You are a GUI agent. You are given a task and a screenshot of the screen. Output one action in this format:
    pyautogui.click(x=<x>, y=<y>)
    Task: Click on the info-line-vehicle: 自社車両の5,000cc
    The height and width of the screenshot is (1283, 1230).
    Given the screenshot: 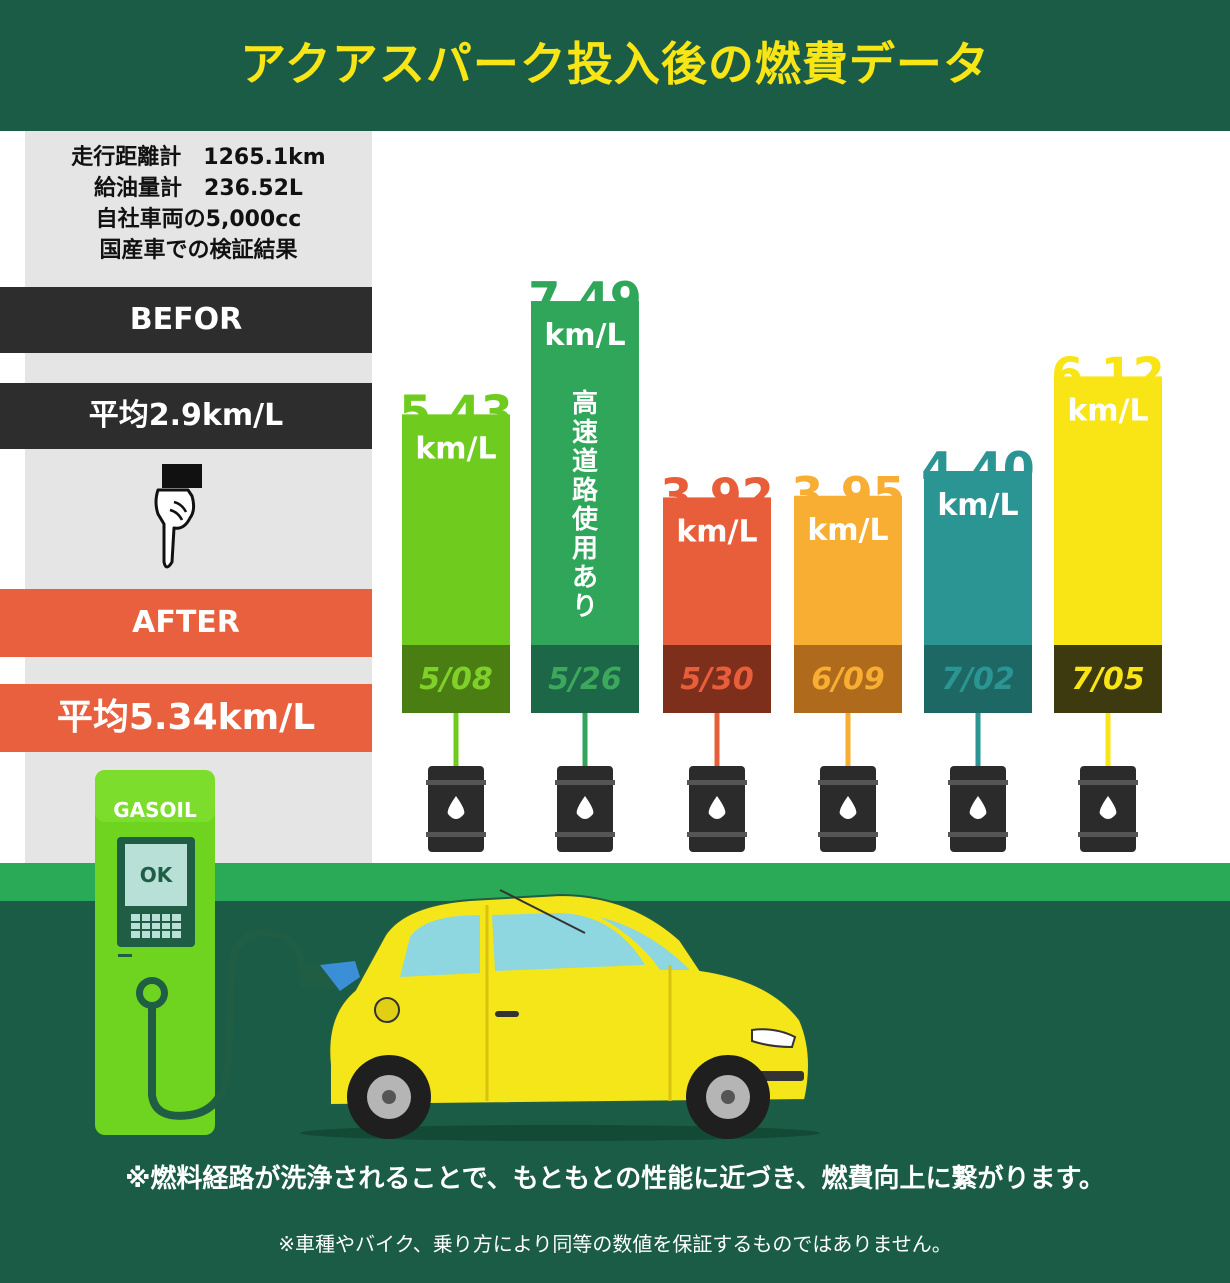 What is the action you would take?
    pyautogui.click(x=198, y=219)
    